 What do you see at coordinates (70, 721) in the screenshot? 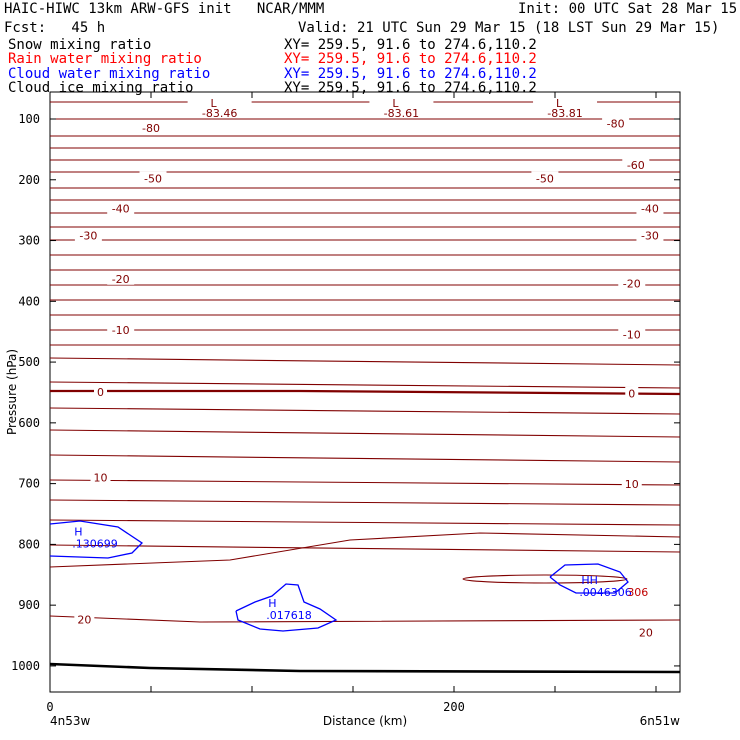
I see `x-start-label: 4n53w` at bounding box center [70, 721].